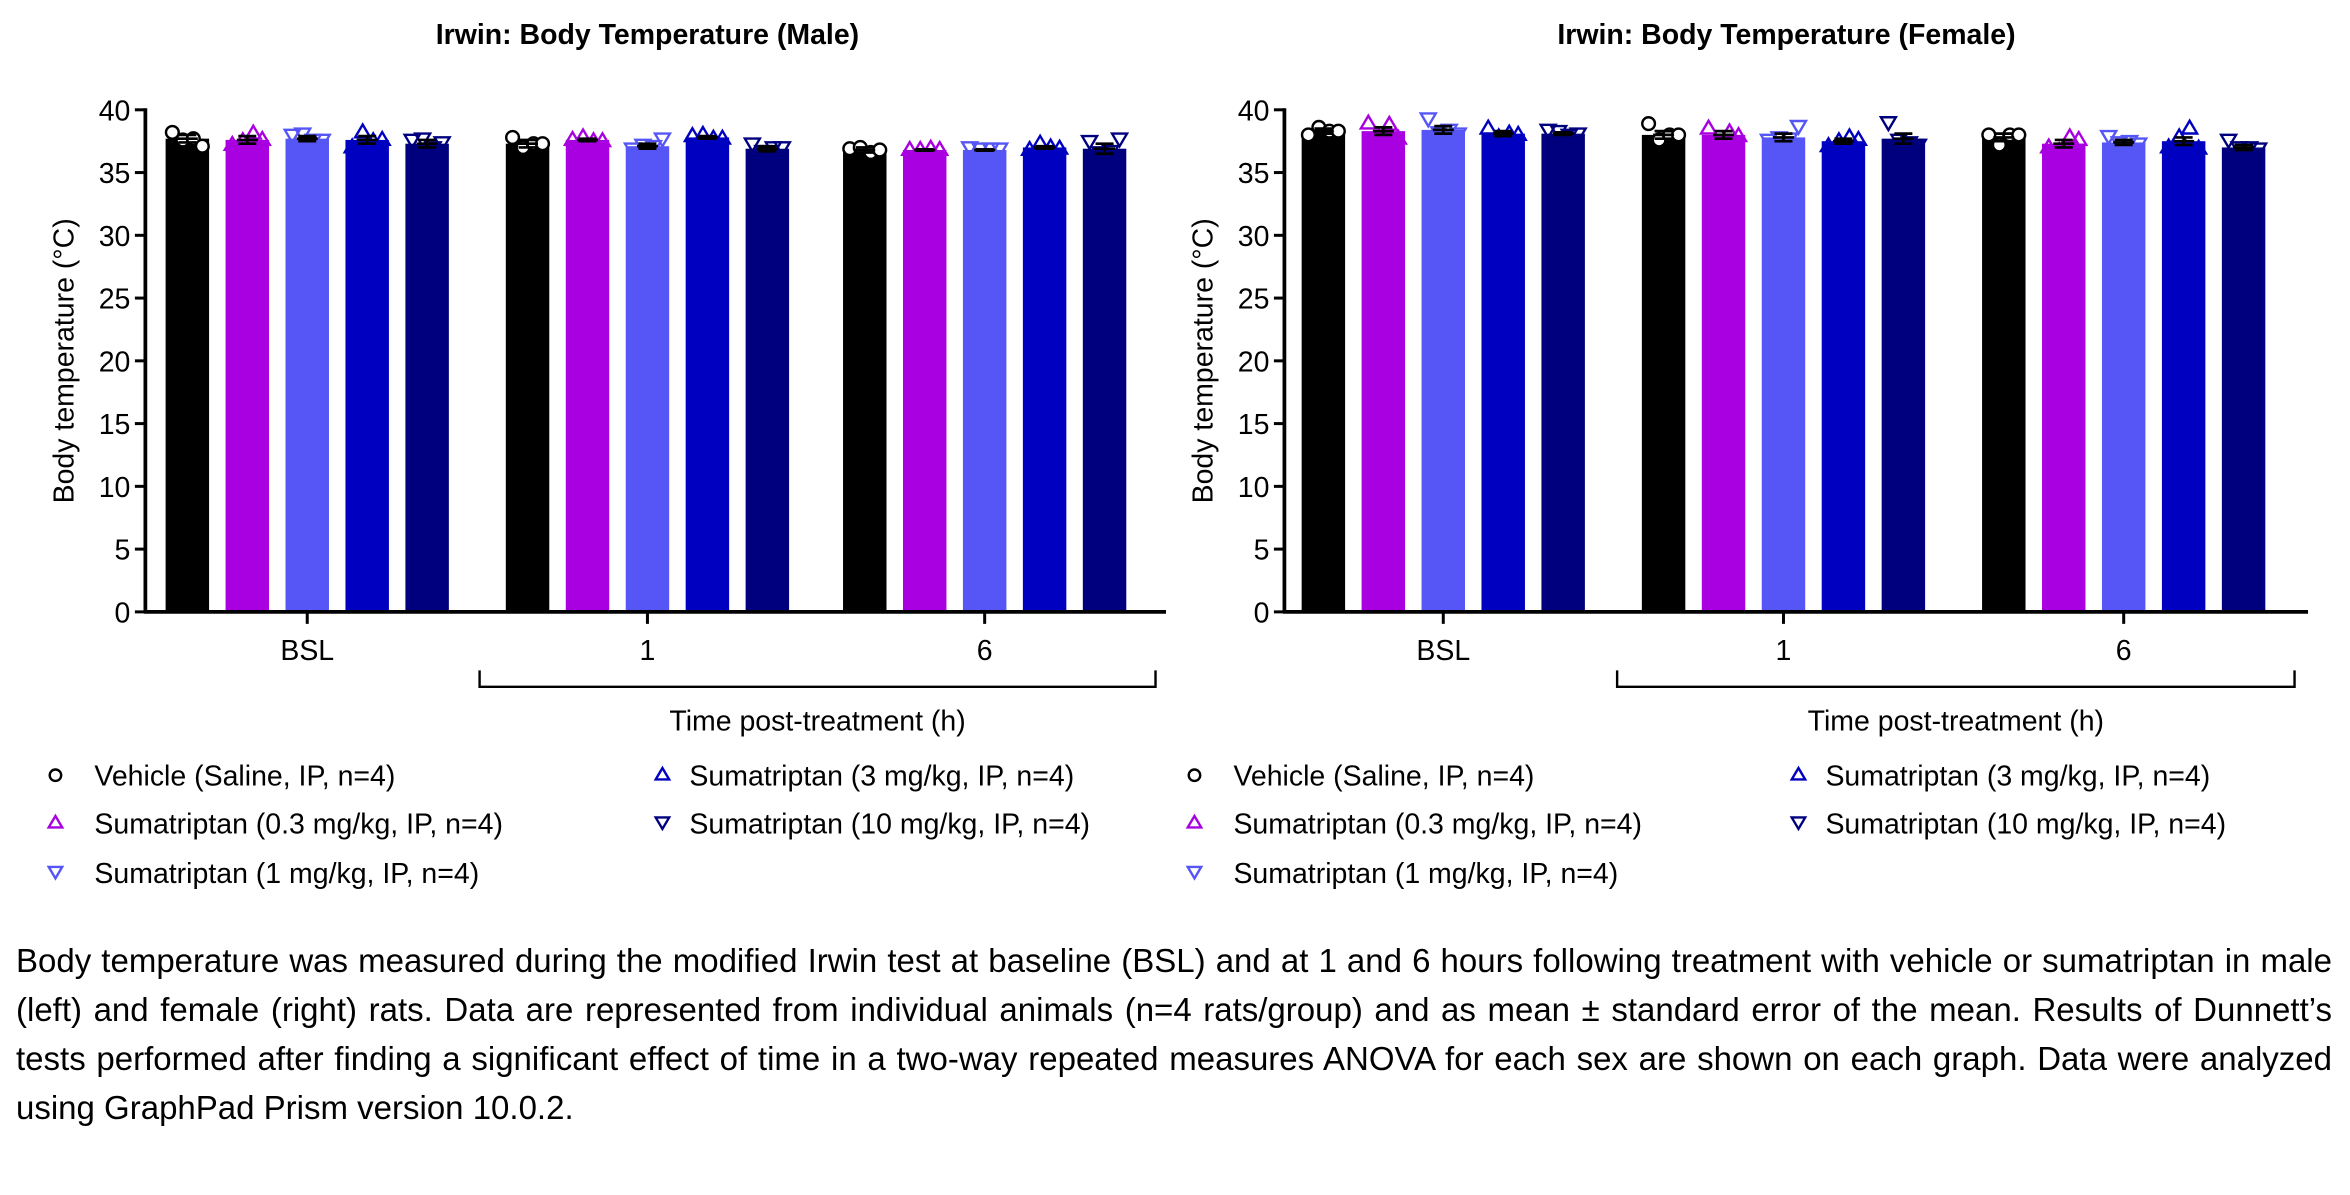 The height and width of the screenshot is (1195, 2350). What do you see at coordinates (648, 651) in the screenshot?
I see `x-tick-label: 1` at bounding box center [648, 651].